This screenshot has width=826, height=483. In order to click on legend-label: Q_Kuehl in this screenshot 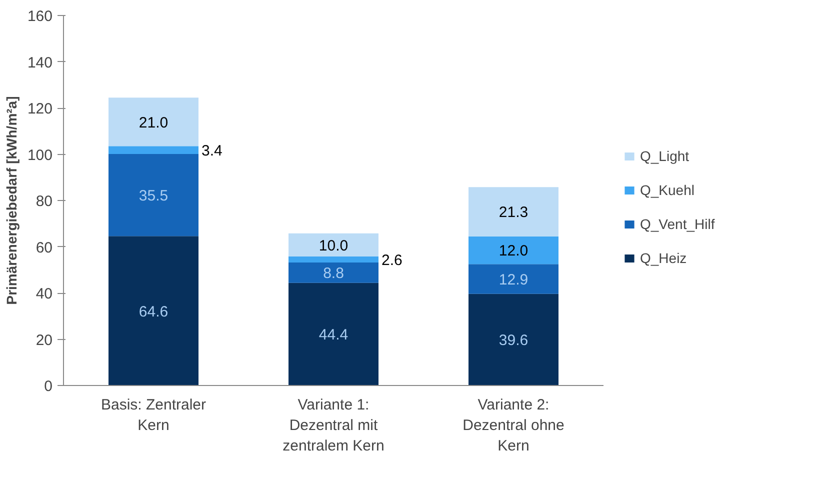, I will do `click(667, 190)`.